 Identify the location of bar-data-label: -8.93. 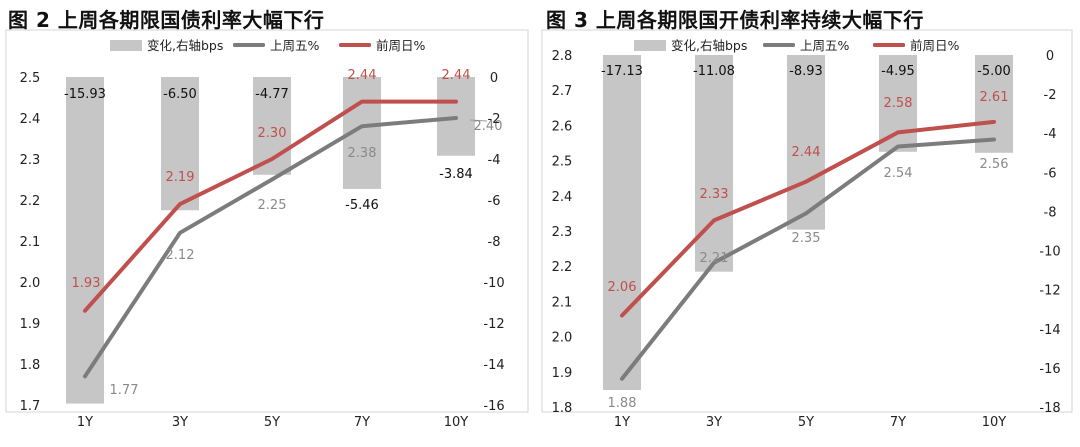
(806, 71).